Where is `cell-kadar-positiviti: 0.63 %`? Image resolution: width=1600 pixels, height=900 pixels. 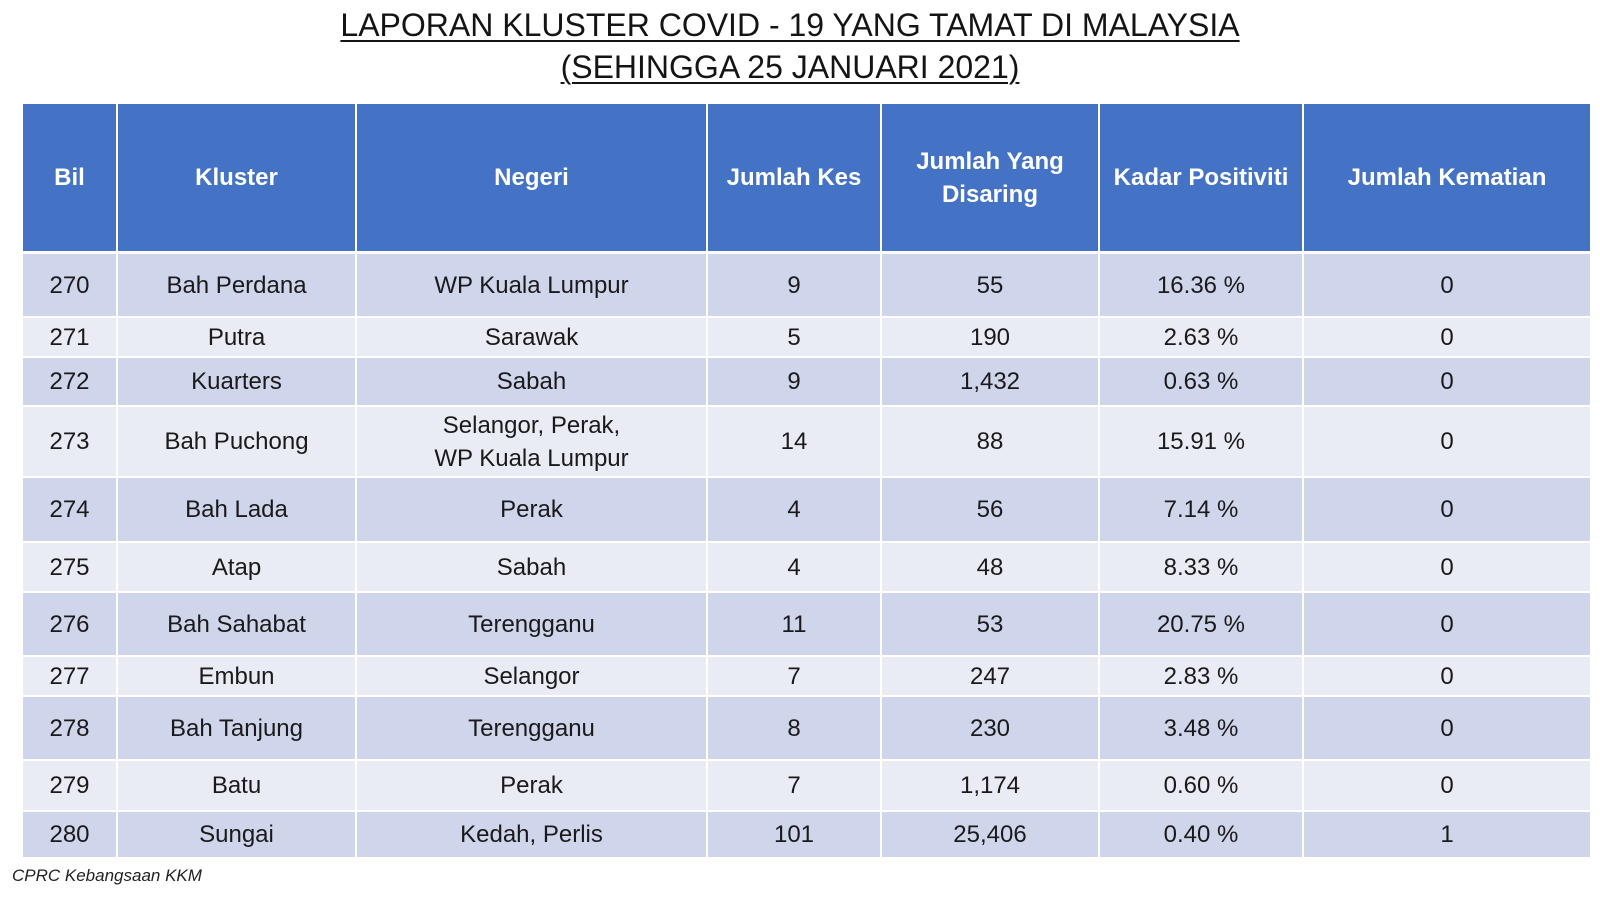
cell-kadar-positiviti: 0.63 % is located at coordinates (1202, 382).